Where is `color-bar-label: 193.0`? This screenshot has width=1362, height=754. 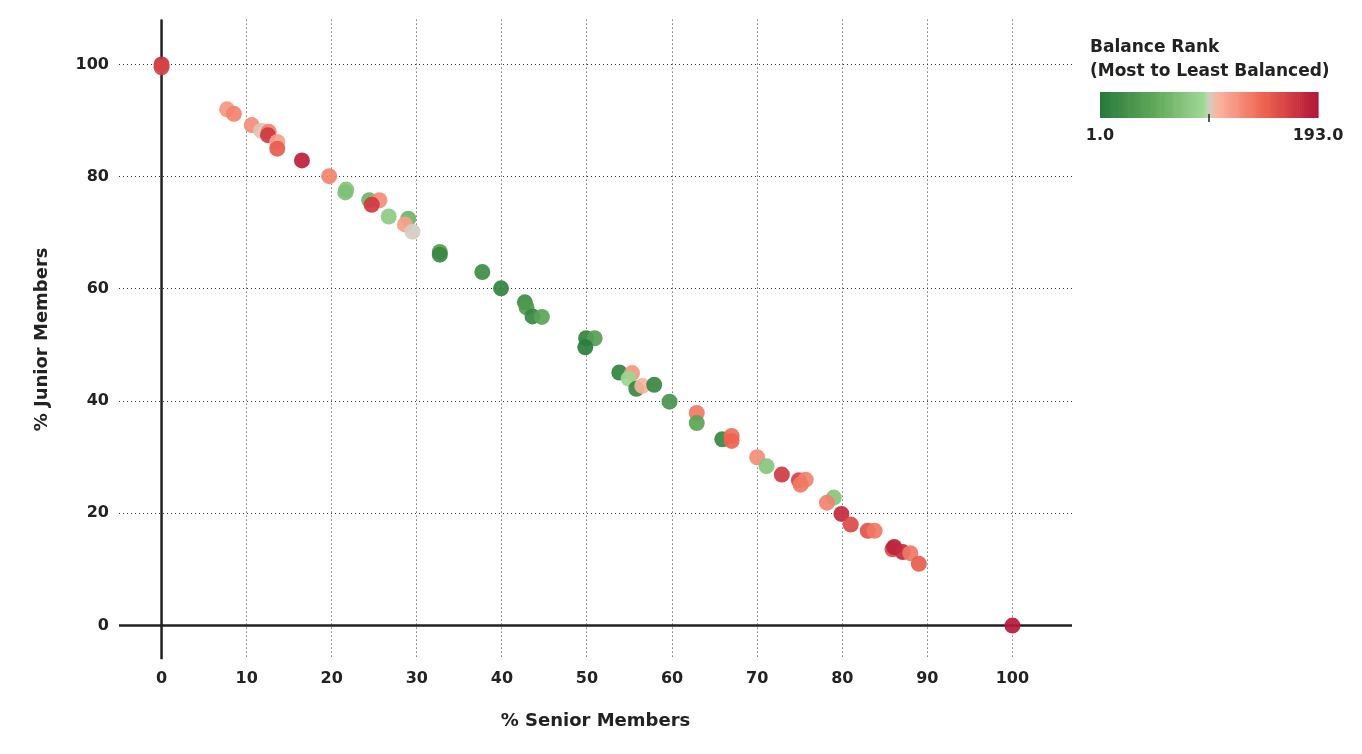
color-bar-label: 193.0 is located at coordinates (1318, 134).